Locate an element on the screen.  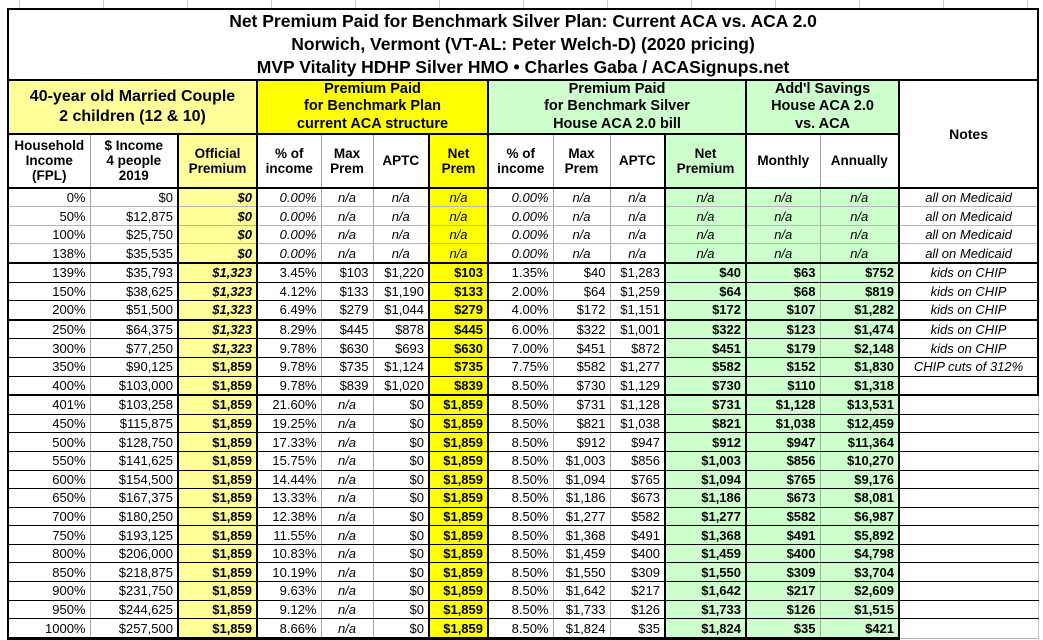
cell-savings_annually: $1,282 is located at coordinates (859, 310).